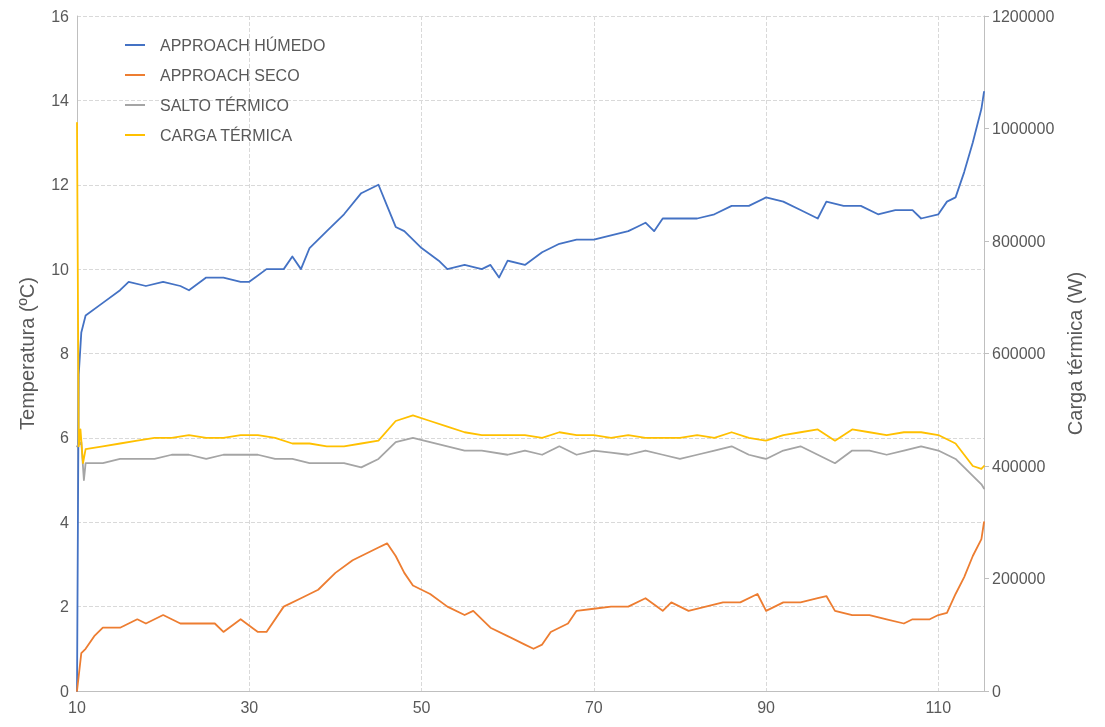 This screenshot has width=1105, height=727. What do you see at coordinates (60, 16) in the screenshot?
I see `y-tick-label: 16` at bounding box center [60, 16].